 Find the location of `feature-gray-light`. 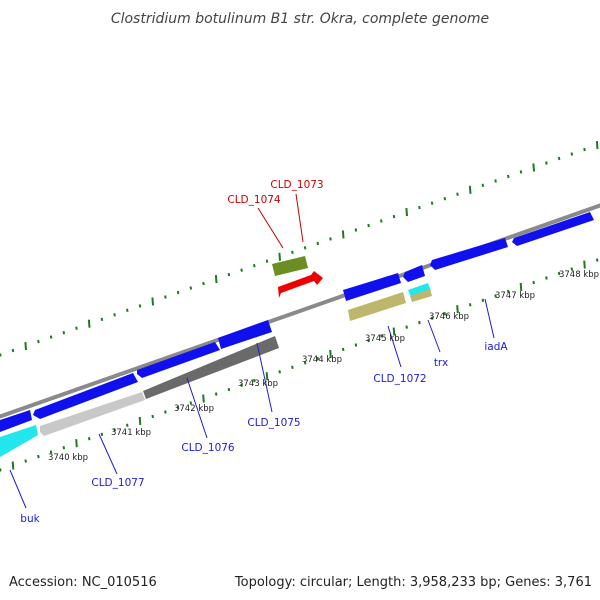

feature-gray-light is located at coordinates (92, 414).